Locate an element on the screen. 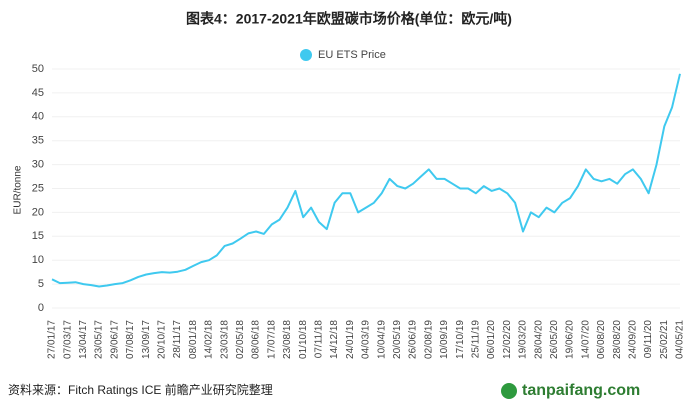 This screenshot has height=416, width=698. x-tick-label: 08/06/18 is located at coordinates (256, 339).